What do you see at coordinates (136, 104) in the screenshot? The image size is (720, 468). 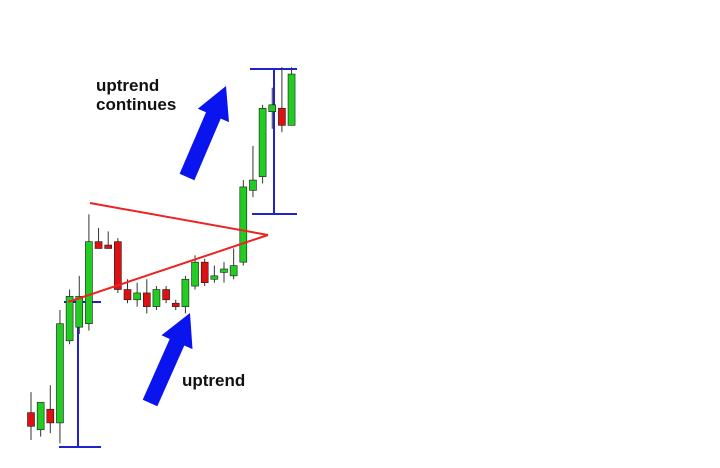 I see `annotation-uptrend-continues-line-2: continues` at bounding box center [136, 104].